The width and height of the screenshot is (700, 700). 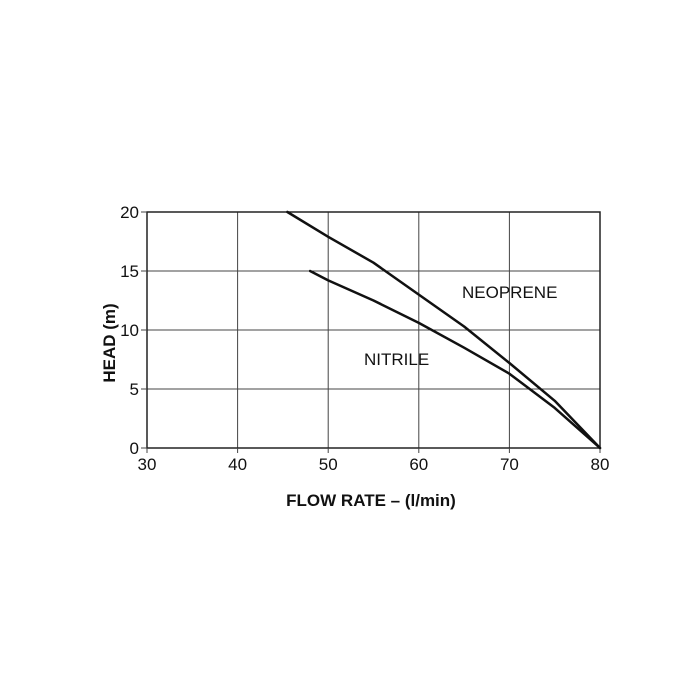 I want to click on y-tick-label: 5, so click(x=134, y=389).